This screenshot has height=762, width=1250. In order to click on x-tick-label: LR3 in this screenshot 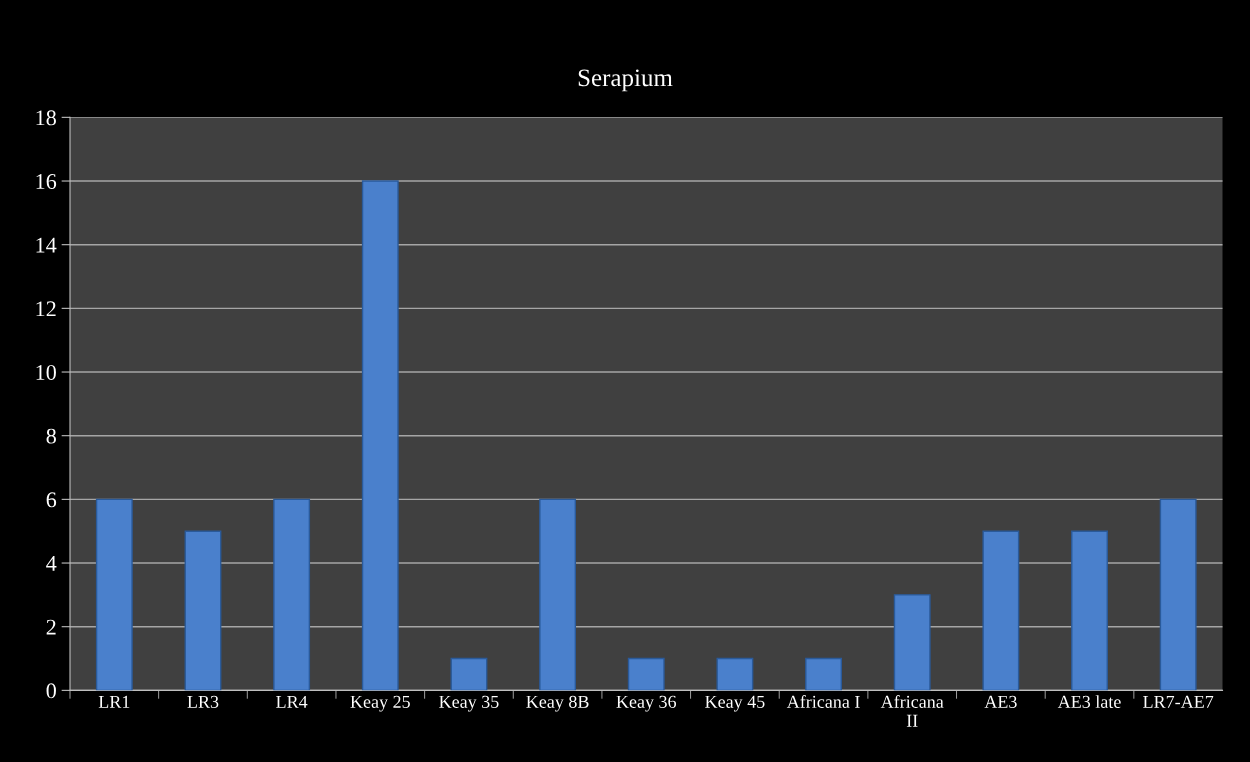, I will do `click(203, 701)`.